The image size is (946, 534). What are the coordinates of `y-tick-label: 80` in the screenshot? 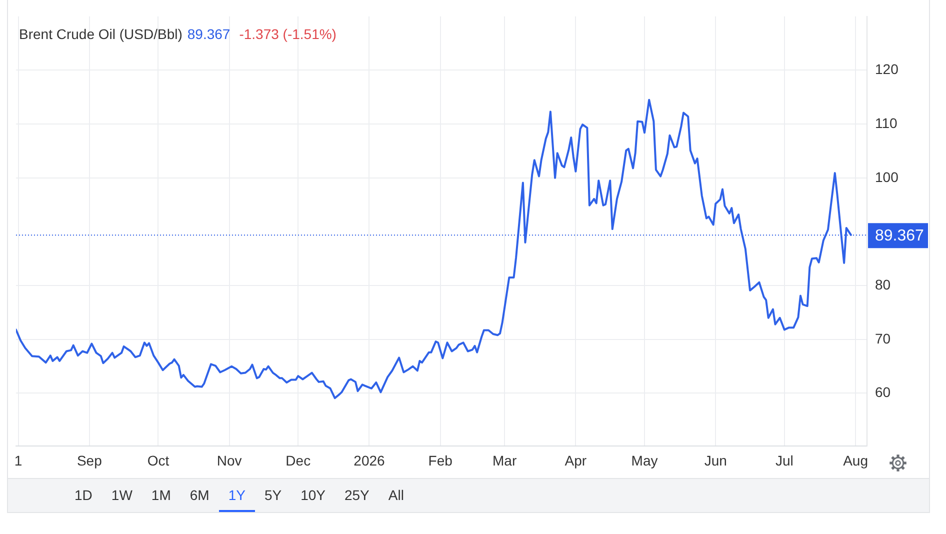 It's located at (883, 284).